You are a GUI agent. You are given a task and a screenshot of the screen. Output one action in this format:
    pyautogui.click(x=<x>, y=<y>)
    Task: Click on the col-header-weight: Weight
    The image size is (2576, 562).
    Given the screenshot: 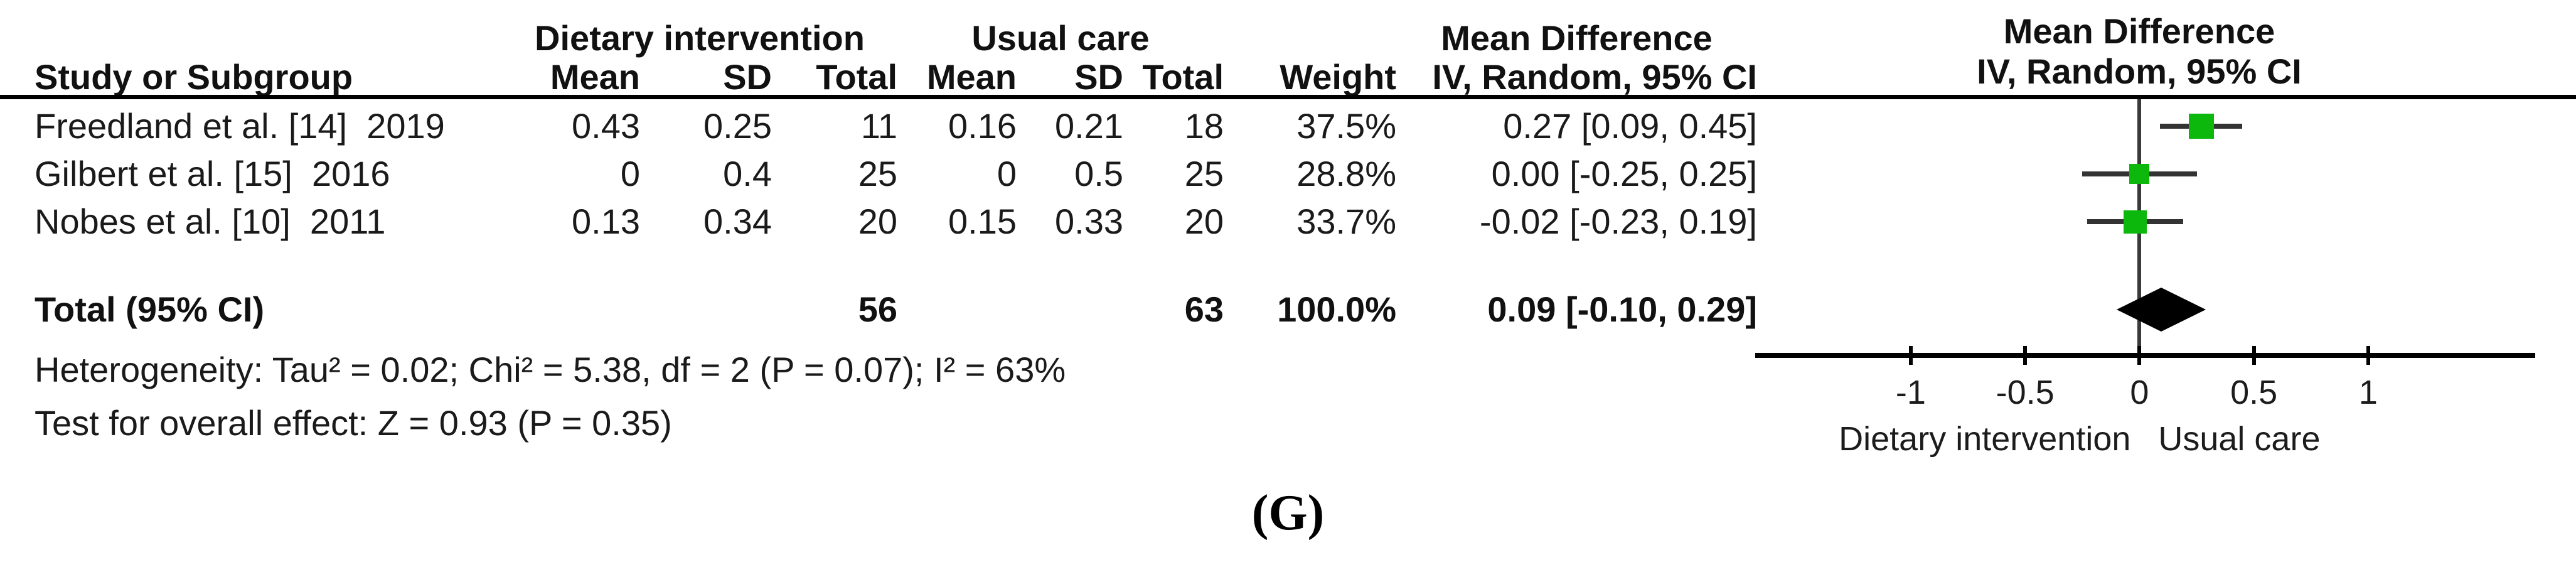 What is the action you would take?
    pyautogui.click(x=1338, y=77)
    